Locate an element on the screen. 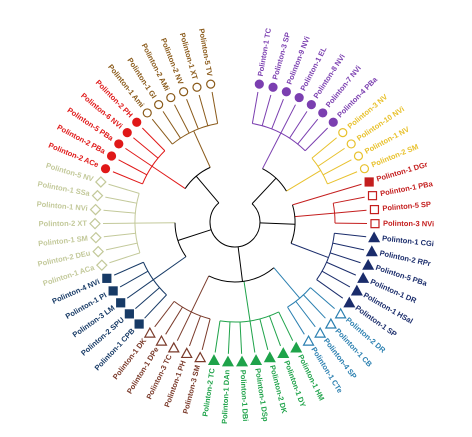 The image size is (472, 437). leaf-label: Polinton-3 NVi is located at coordinates (408, 224).